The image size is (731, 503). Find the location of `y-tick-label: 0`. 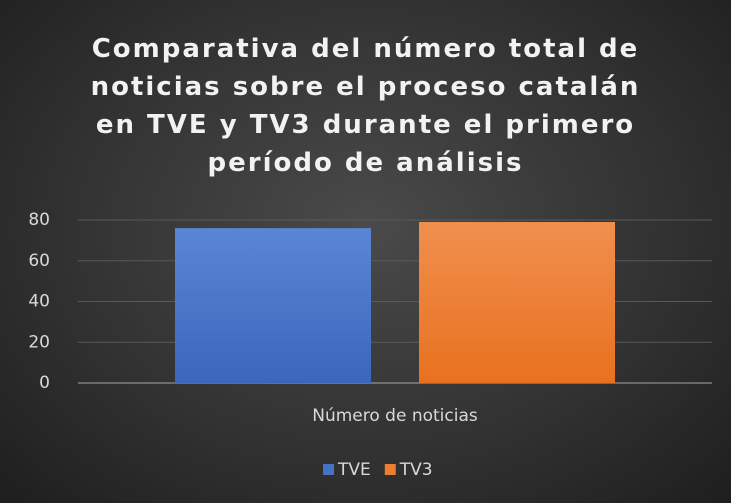

y-tick-label: 0 is located at coordinates (44, 383).